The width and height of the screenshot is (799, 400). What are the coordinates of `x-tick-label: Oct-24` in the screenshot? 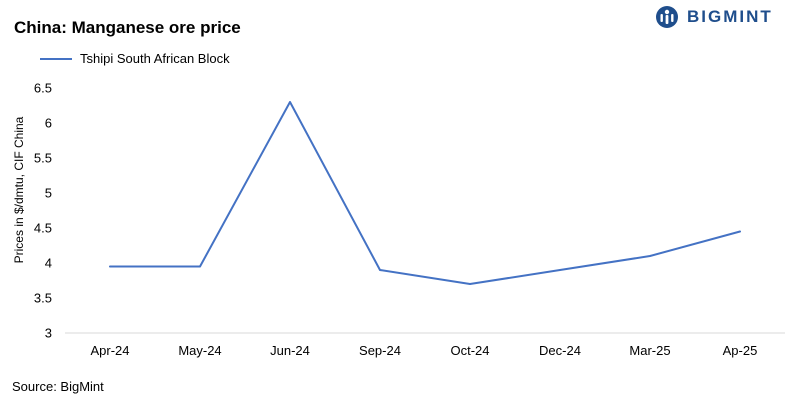 It's located at (469, 350).